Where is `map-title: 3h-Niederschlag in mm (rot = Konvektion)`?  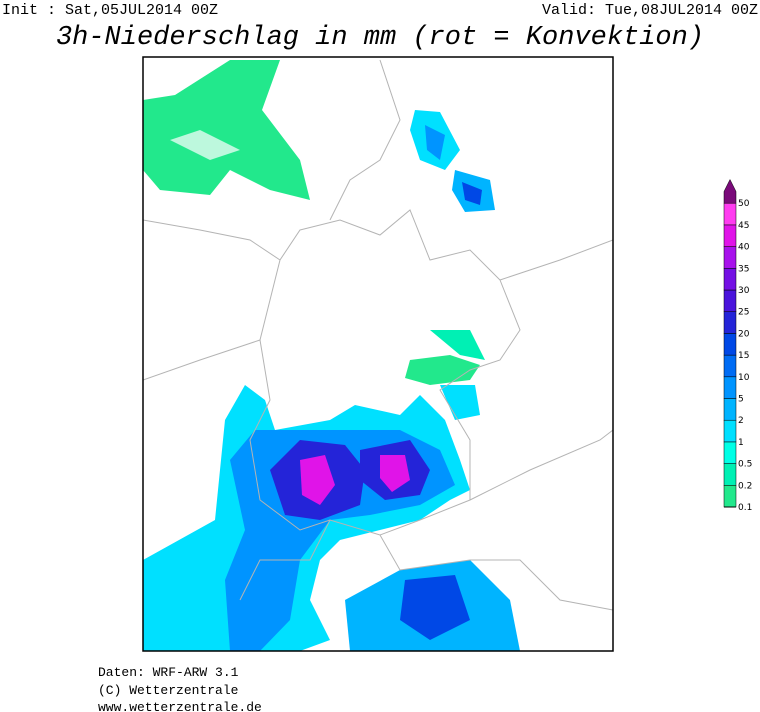
map-title: 3h-Niederschlag in mm (rot = Konvektion) is located at coordinates (380, 38).